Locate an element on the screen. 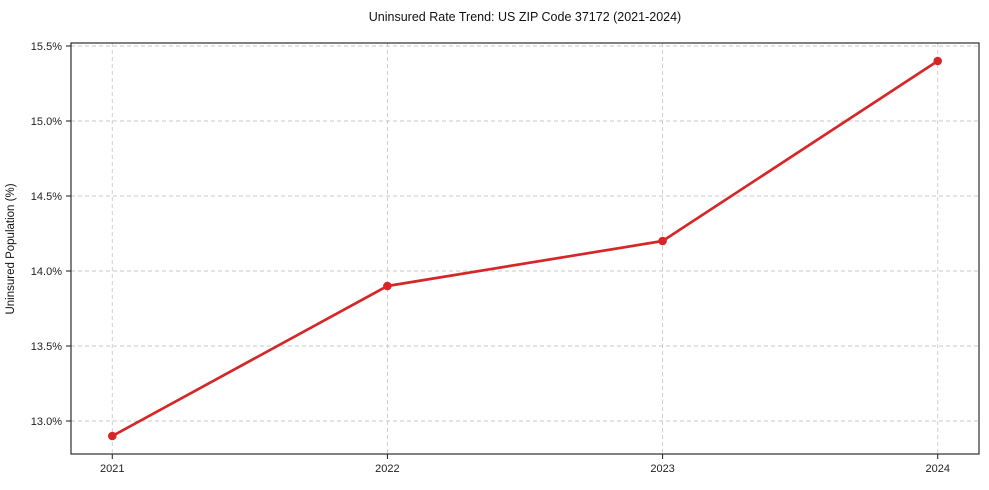 Image resolution: width=989 pixels, height=490 pixels. x-tick-label: 2021 is located at coordinates (112, 469).